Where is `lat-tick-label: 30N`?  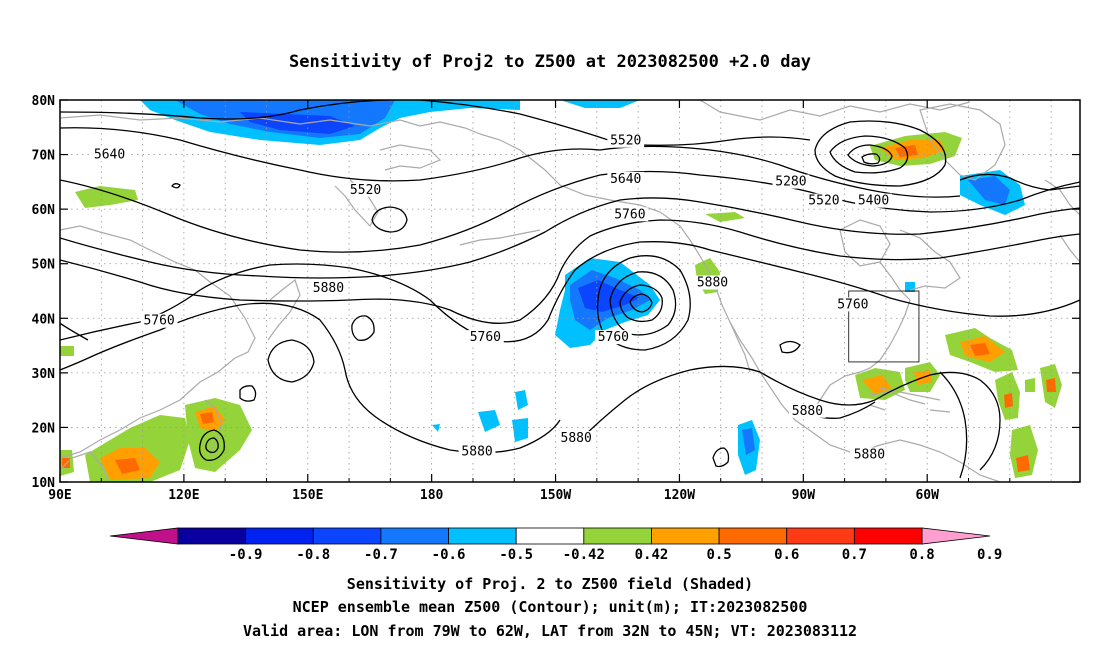 lat-tick-label: 30N is located at coordinates (44, 374).